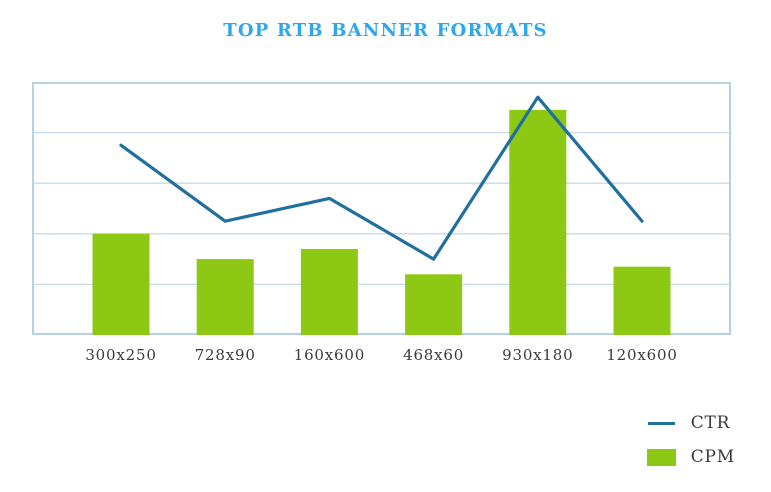  I want to click on x-axis-label-120x600: 120x600, so click(642, 355).